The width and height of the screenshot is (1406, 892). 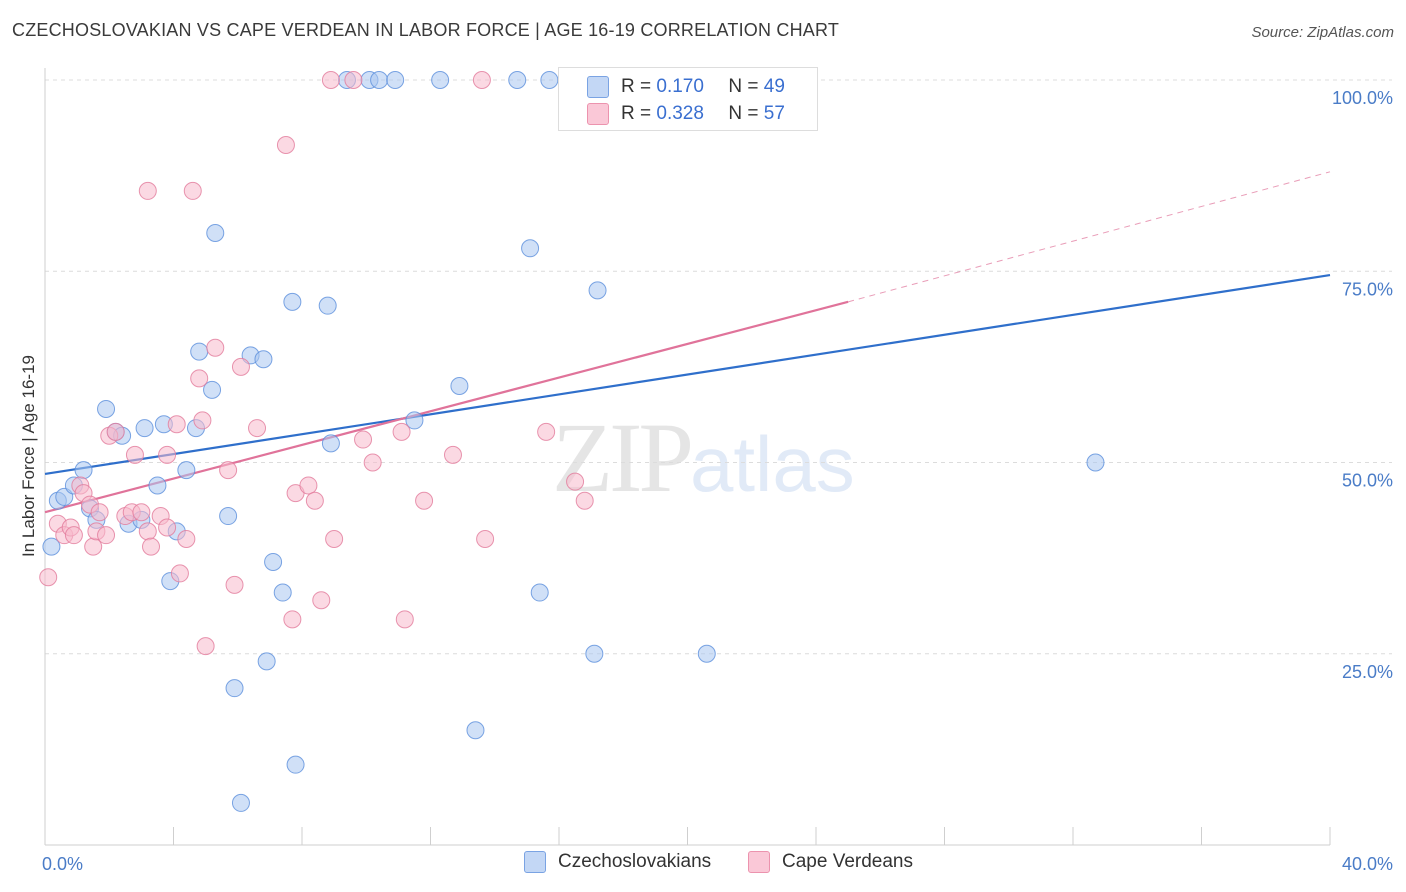 What do you see at coordinates (636, 86) in the screenshot?
I see `legend-r-label: R =` at bounding box center [636, 86].